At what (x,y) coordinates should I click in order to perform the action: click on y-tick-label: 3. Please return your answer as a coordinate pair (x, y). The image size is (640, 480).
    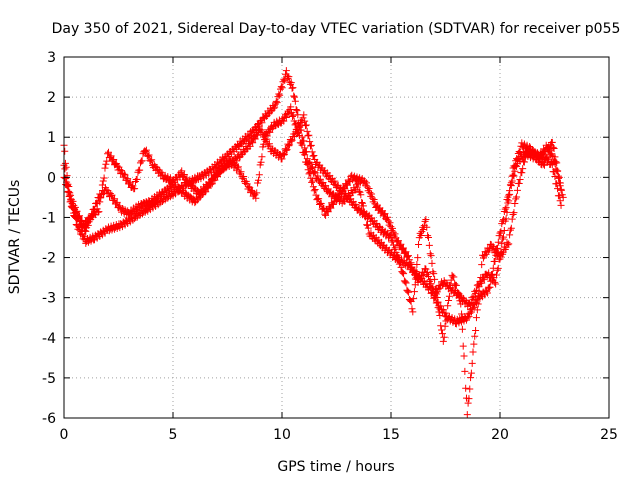
    Looking at the image, I should click on (51, 58).